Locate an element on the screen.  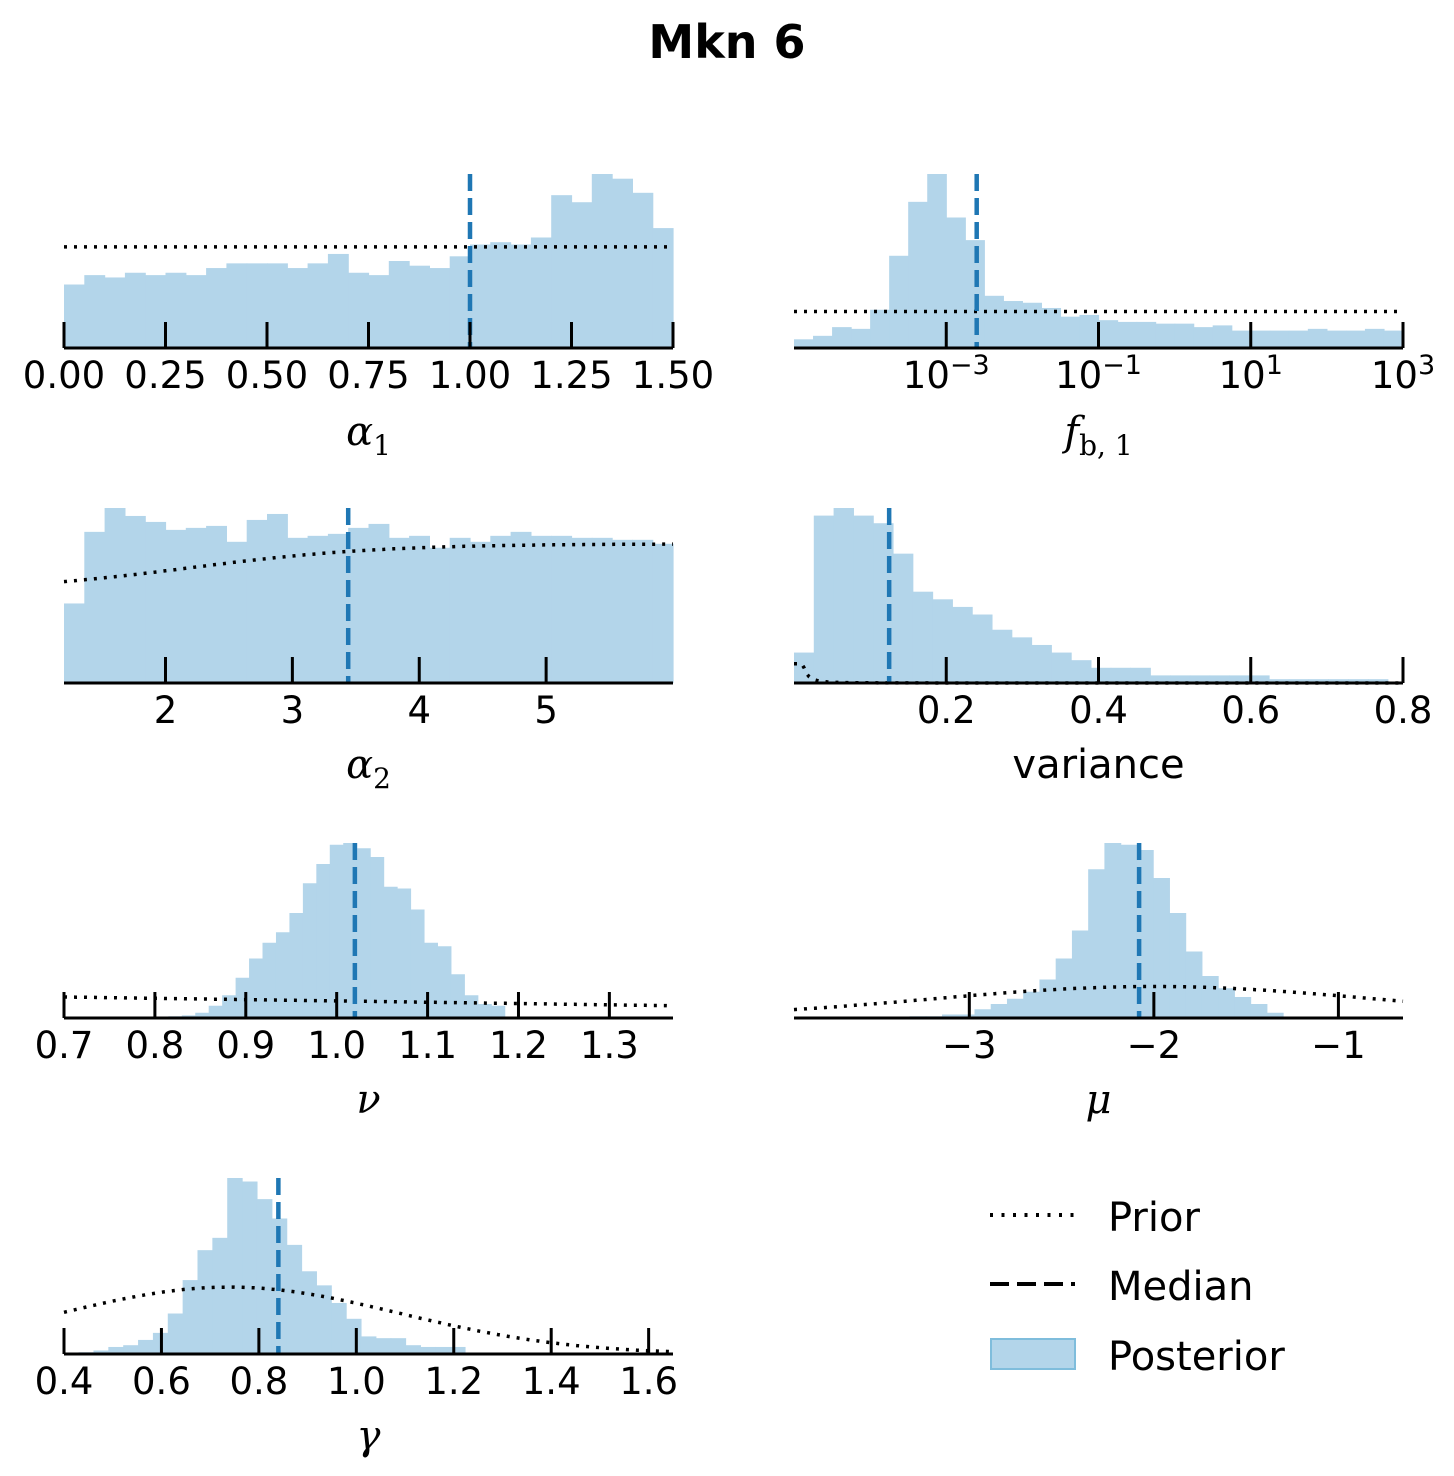
x-tick-label: 1.3 is located at coordinates (609, 1045).